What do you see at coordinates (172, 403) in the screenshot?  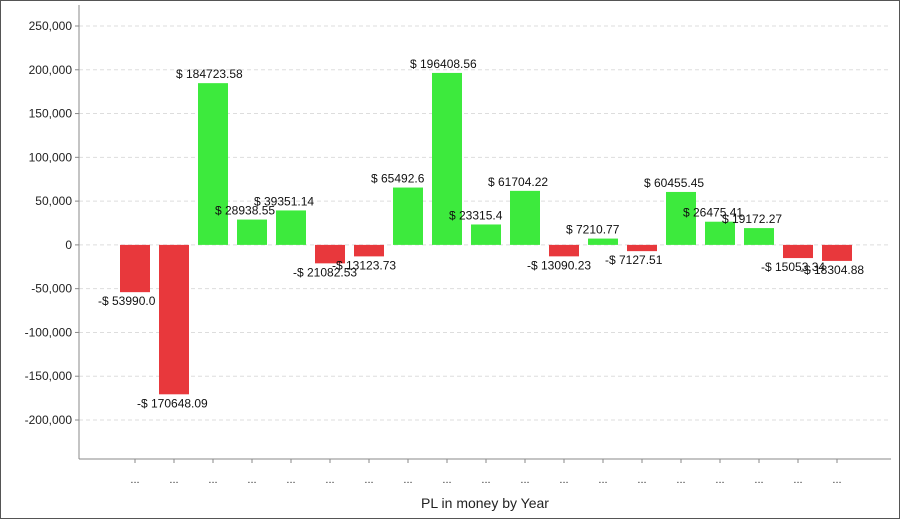 I see `bar-data-label: -$ 170648.09` at bounding box center [172, 403].